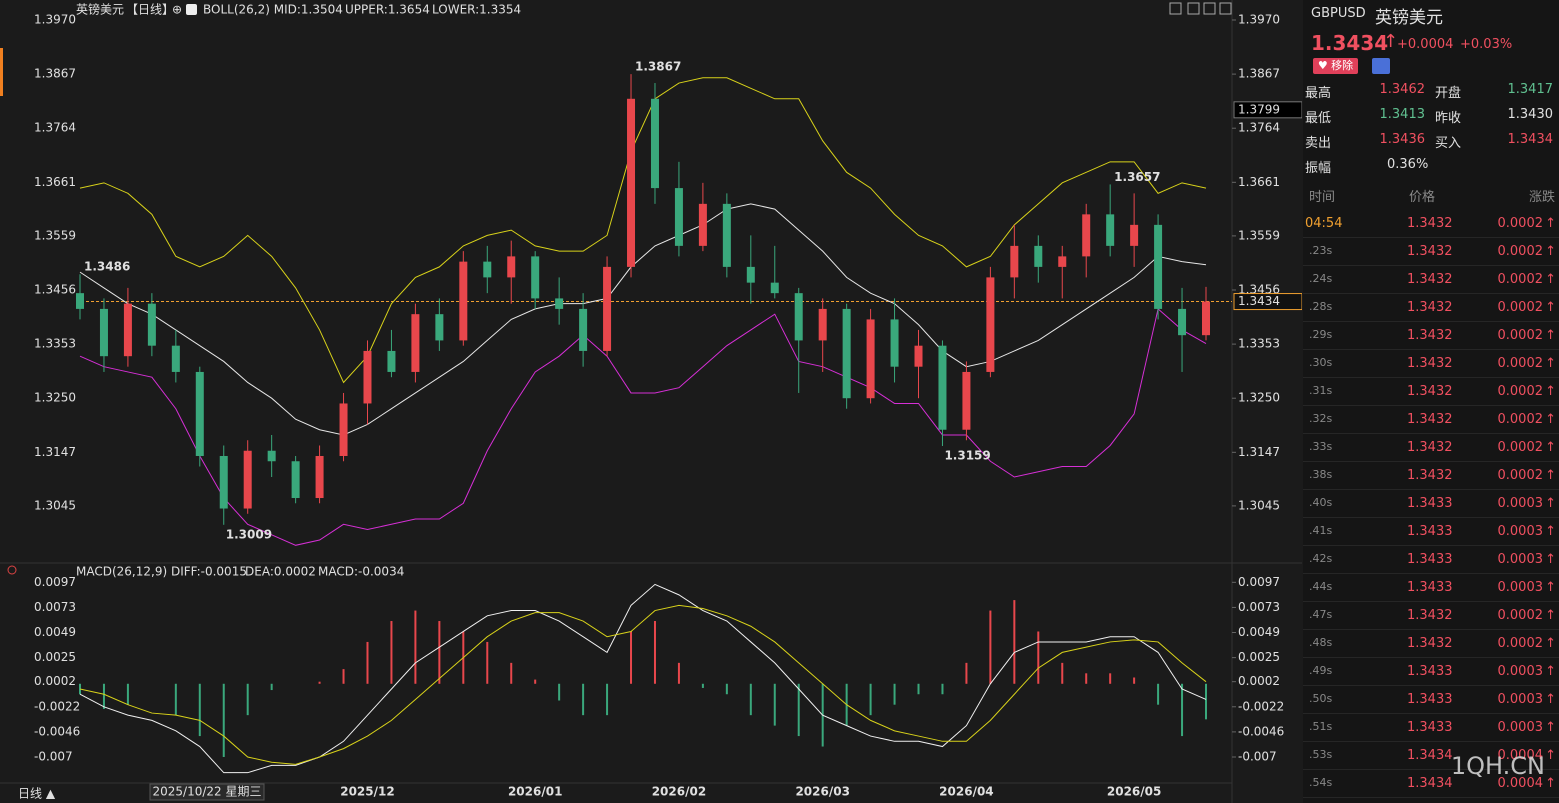 Image resolution: width=1559 pixels, height=803 pixels. What do you see at coordinates (367, 792) in the screenshot?
I see `x-tick-label: 2025/12` at bounding box center [367, 792].